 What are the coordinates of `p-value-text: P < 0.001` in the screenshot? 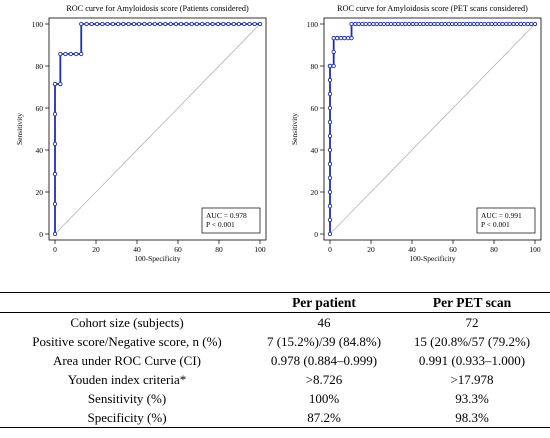 It's located at (220, 224).